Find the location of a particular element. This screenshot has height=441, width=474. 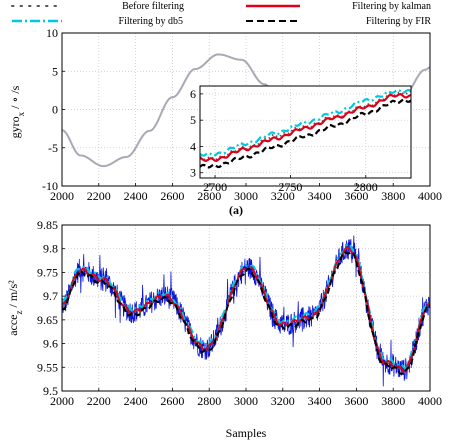

y-tick-label: 6 is located at coordinates (193, 94).